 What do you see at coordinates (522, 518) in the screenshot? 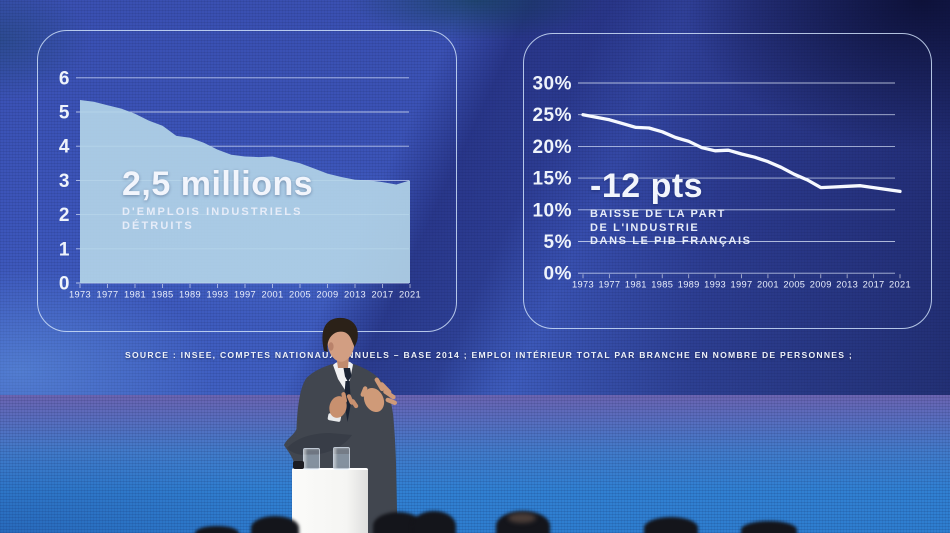
I see `audience-head-highlight` at bounding box center [522, 518].